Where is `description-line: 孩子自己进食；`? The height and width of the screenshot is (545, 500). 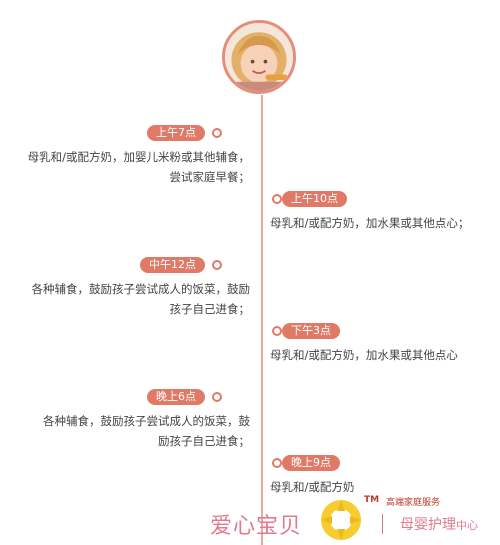 description-line: 孩子自己进食； is located at coordinates (210, 309).